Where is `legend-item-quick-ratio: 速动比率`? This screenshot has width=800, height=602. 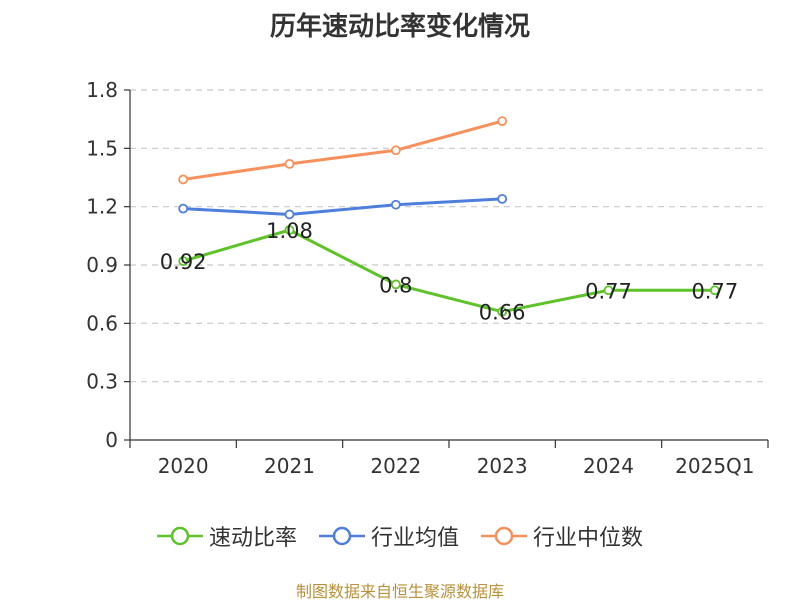 legend-item-quick-ratio: 速动比率 is located at coordinates (226, 536).